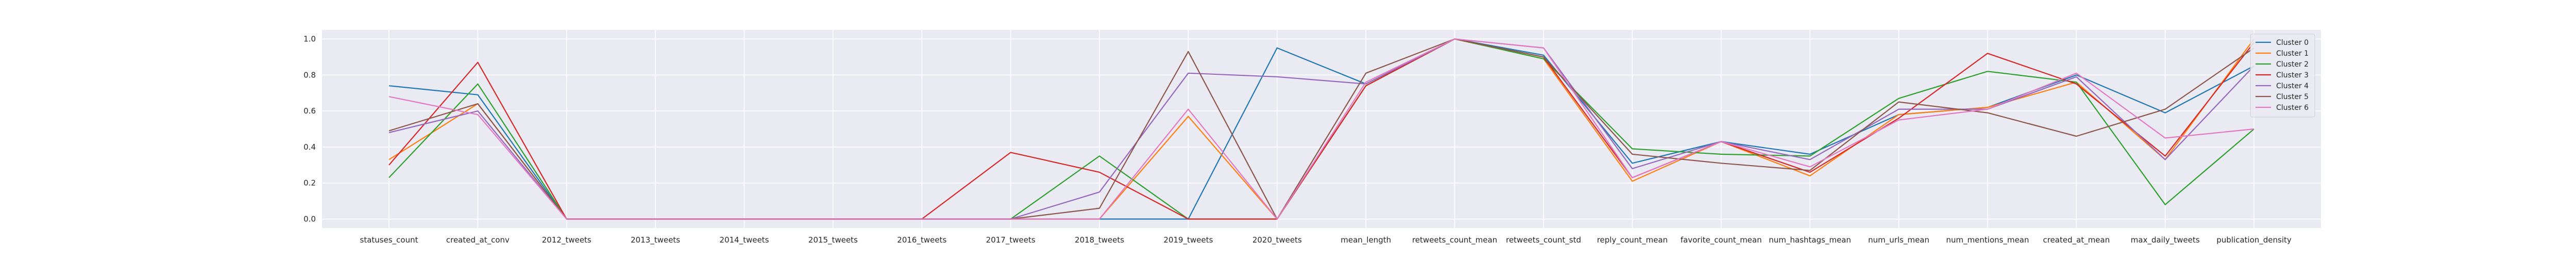  Describe the element at coordinates (309, 38) in the screenshot. I see `y-tick-label: 1.0` at that location.